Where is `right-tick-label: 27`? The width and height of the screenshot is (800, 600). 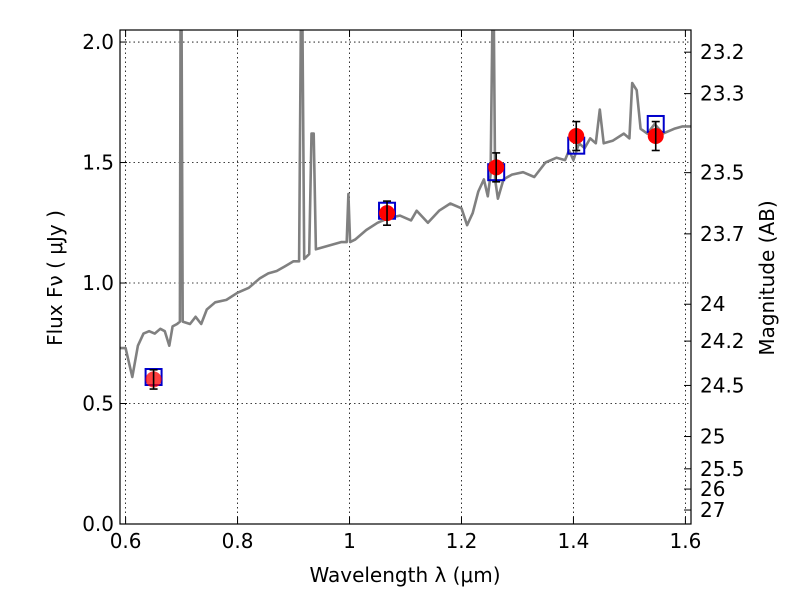
right-tick-label: 27 is located at coordinates (712, 510).